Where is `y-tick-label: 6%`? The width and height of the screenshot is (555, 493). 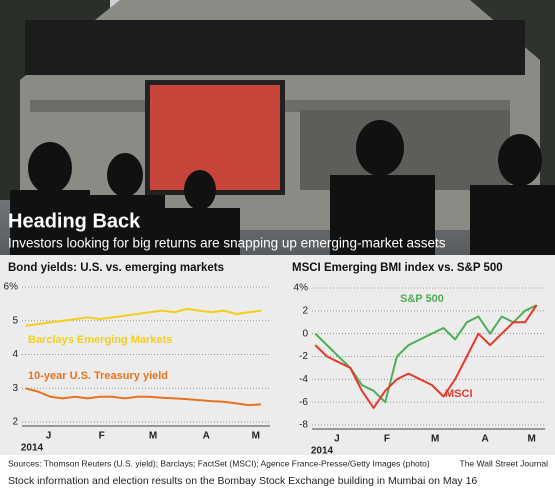
y-tick-label: 6% is located at coordinates (11, 287).